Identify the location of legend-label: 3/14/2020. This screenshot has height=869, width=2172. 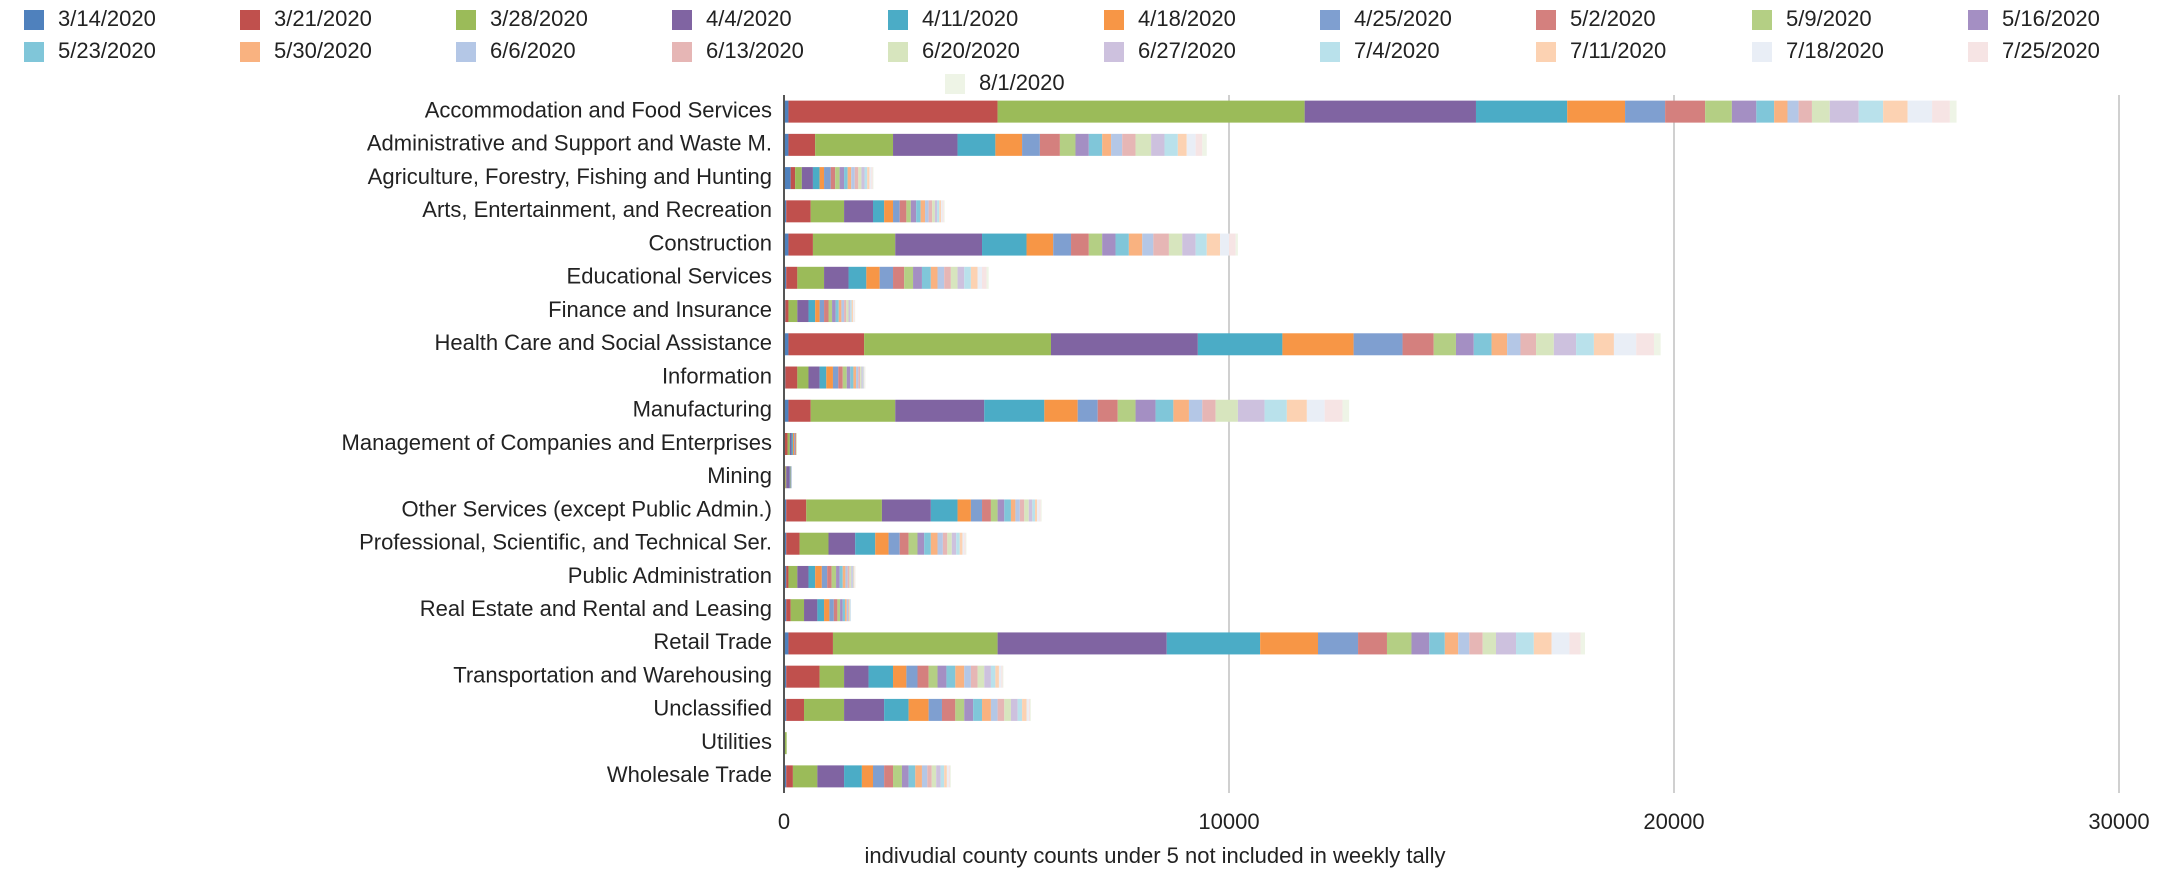
(107, 18).